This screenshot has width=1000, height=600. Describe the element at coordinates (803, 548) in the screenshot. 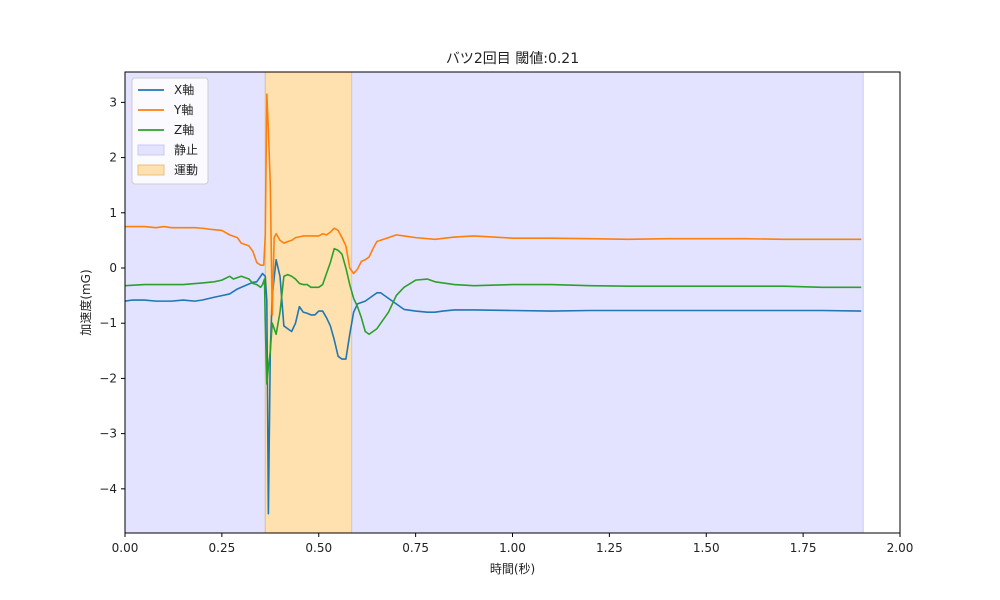

I see `x-tick-label: 1.75` at that location.